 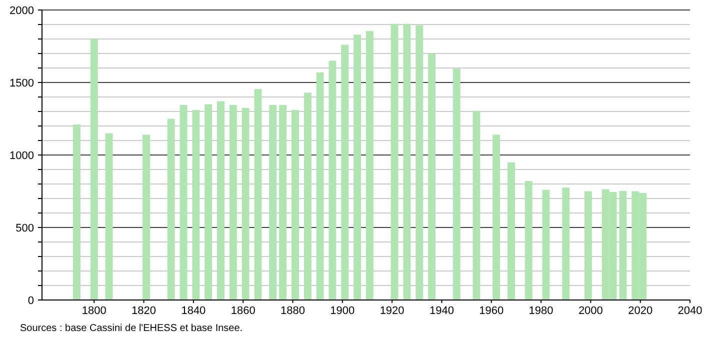 What do you see at coordinates (131, 328) in the screenshot?
I see `source-note: Sources : base Cassini de l'EHESS et base Insee.` at bounding box center [131, 328].